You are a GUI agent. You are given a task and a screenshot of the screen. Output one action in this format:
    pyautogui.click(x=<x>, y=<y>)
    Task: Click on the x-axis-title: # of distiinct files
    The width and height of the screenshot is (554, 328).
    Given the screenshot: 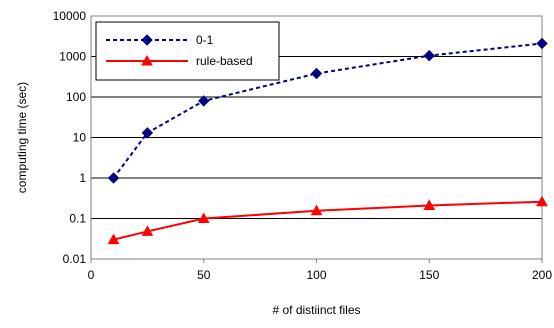 What is the action you would take?
    pyautogui.click(x=316, y=310)
    